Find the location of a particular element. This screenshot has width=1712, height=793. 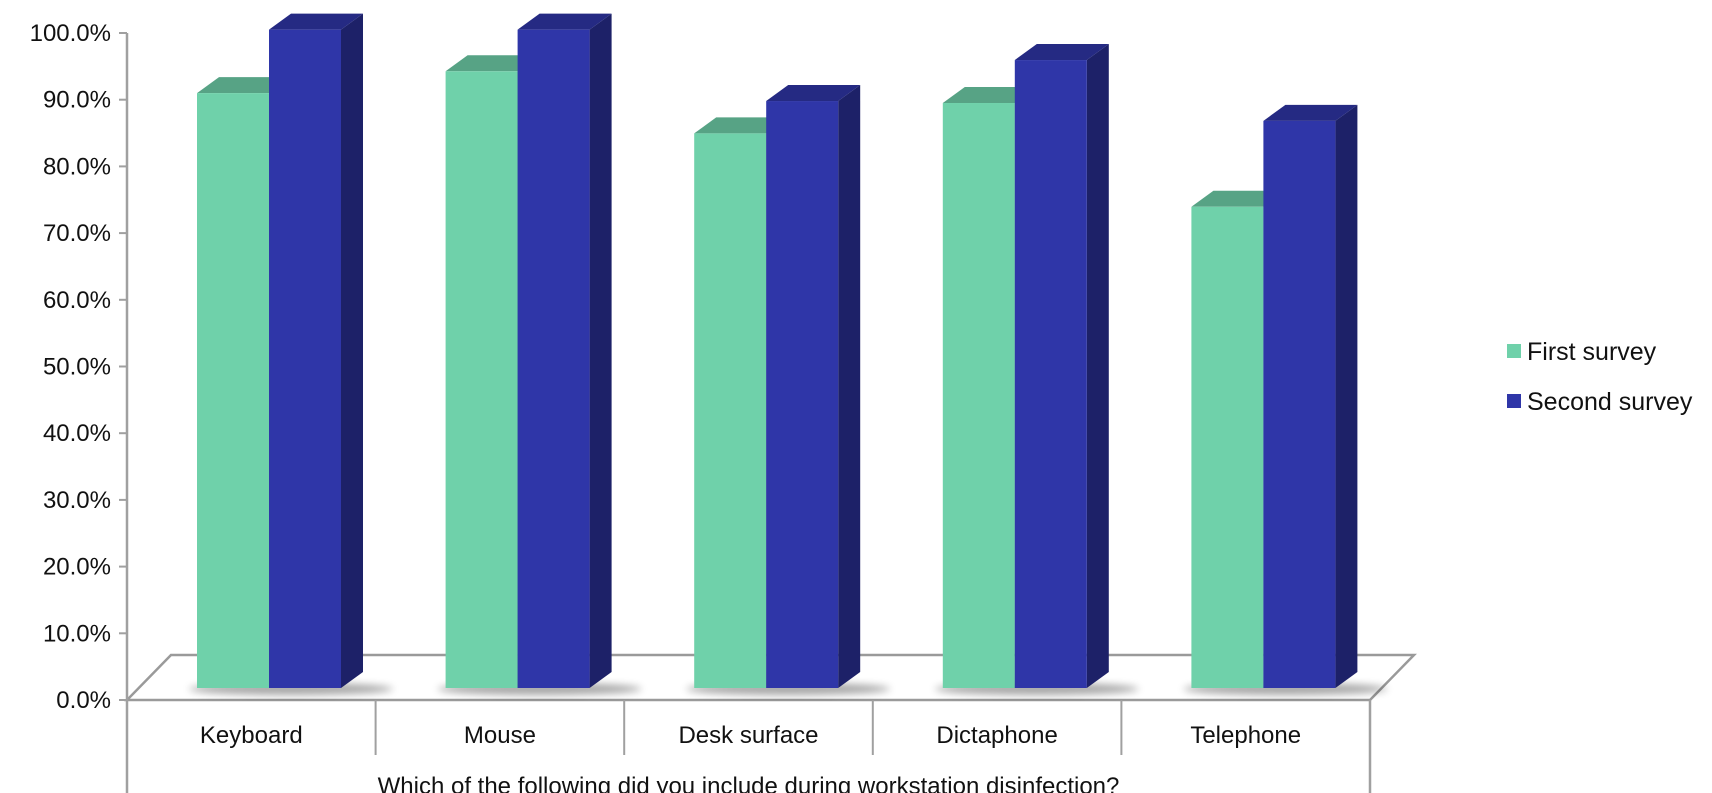

y-tick-label: 60.0% is located at coordinates (77, 300).